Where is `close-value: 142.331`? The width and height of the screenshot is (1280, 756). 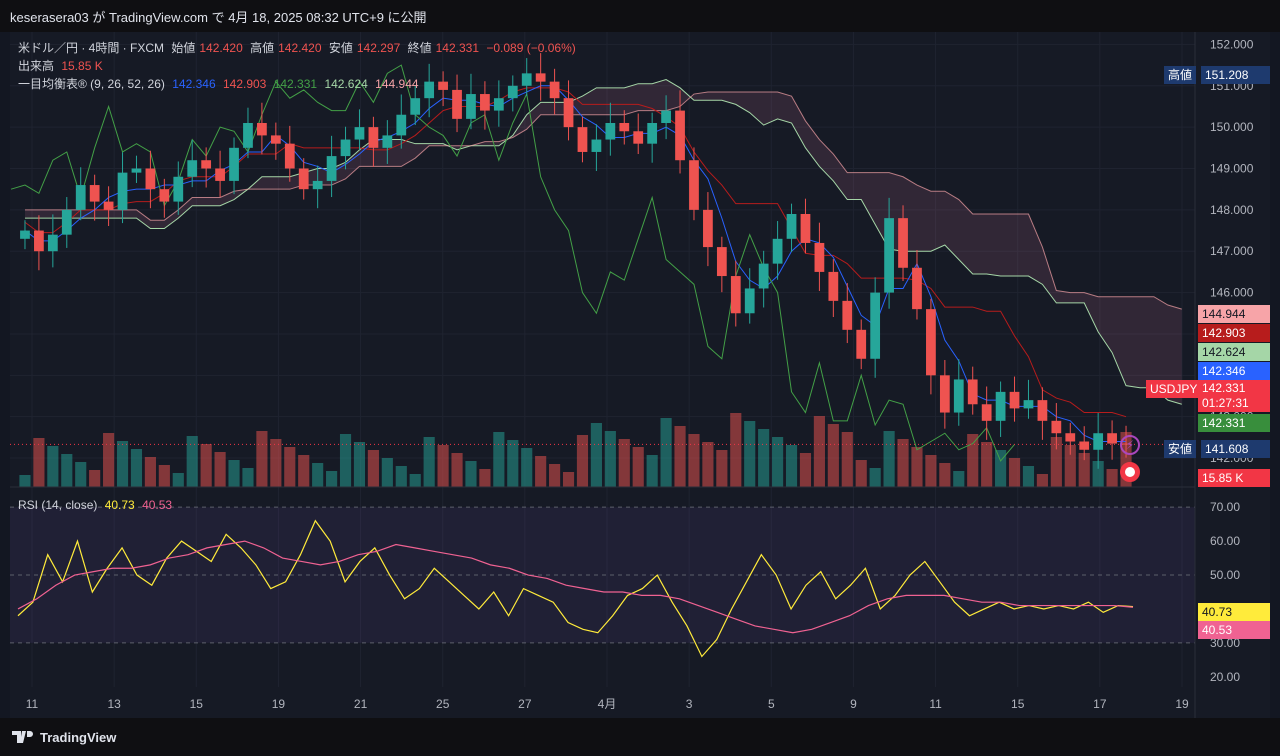 close-value: 142.331 is located at coordinates (457, 48).